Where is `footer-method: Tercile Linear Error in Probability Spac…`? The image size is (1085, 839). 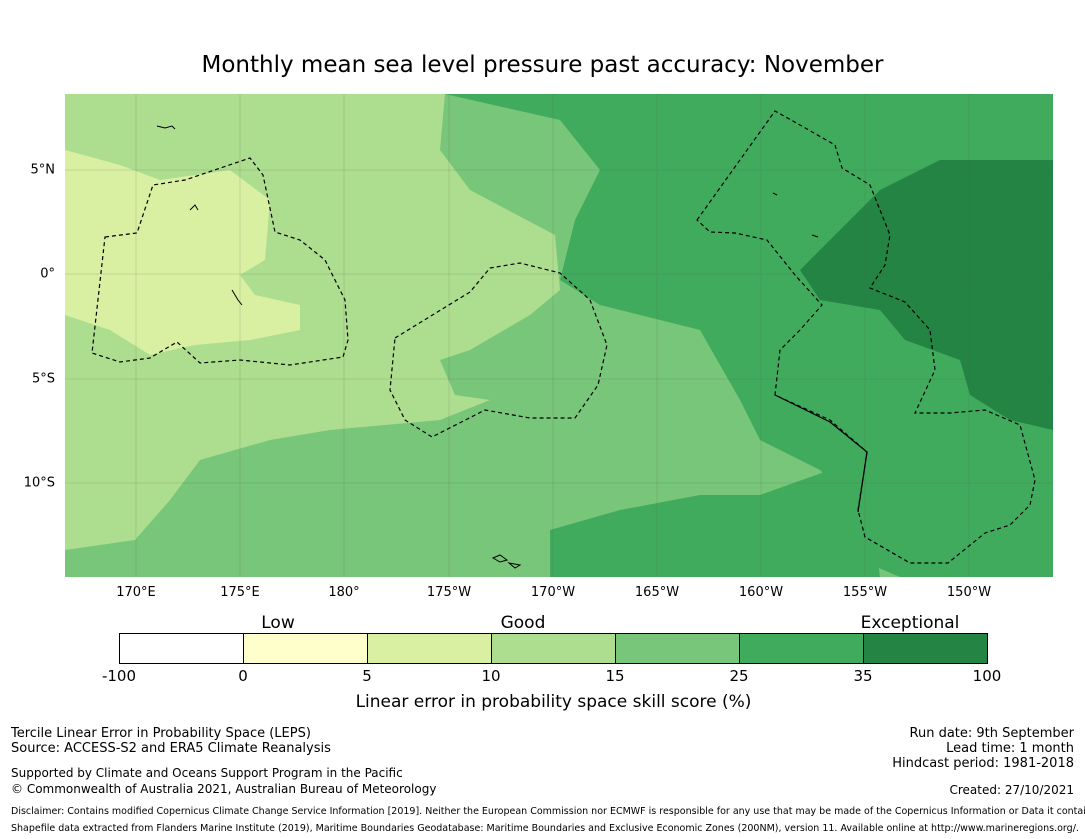 footer-method: Tercile Linear Error in Probability Spac… is located at coordinates (161, 733).